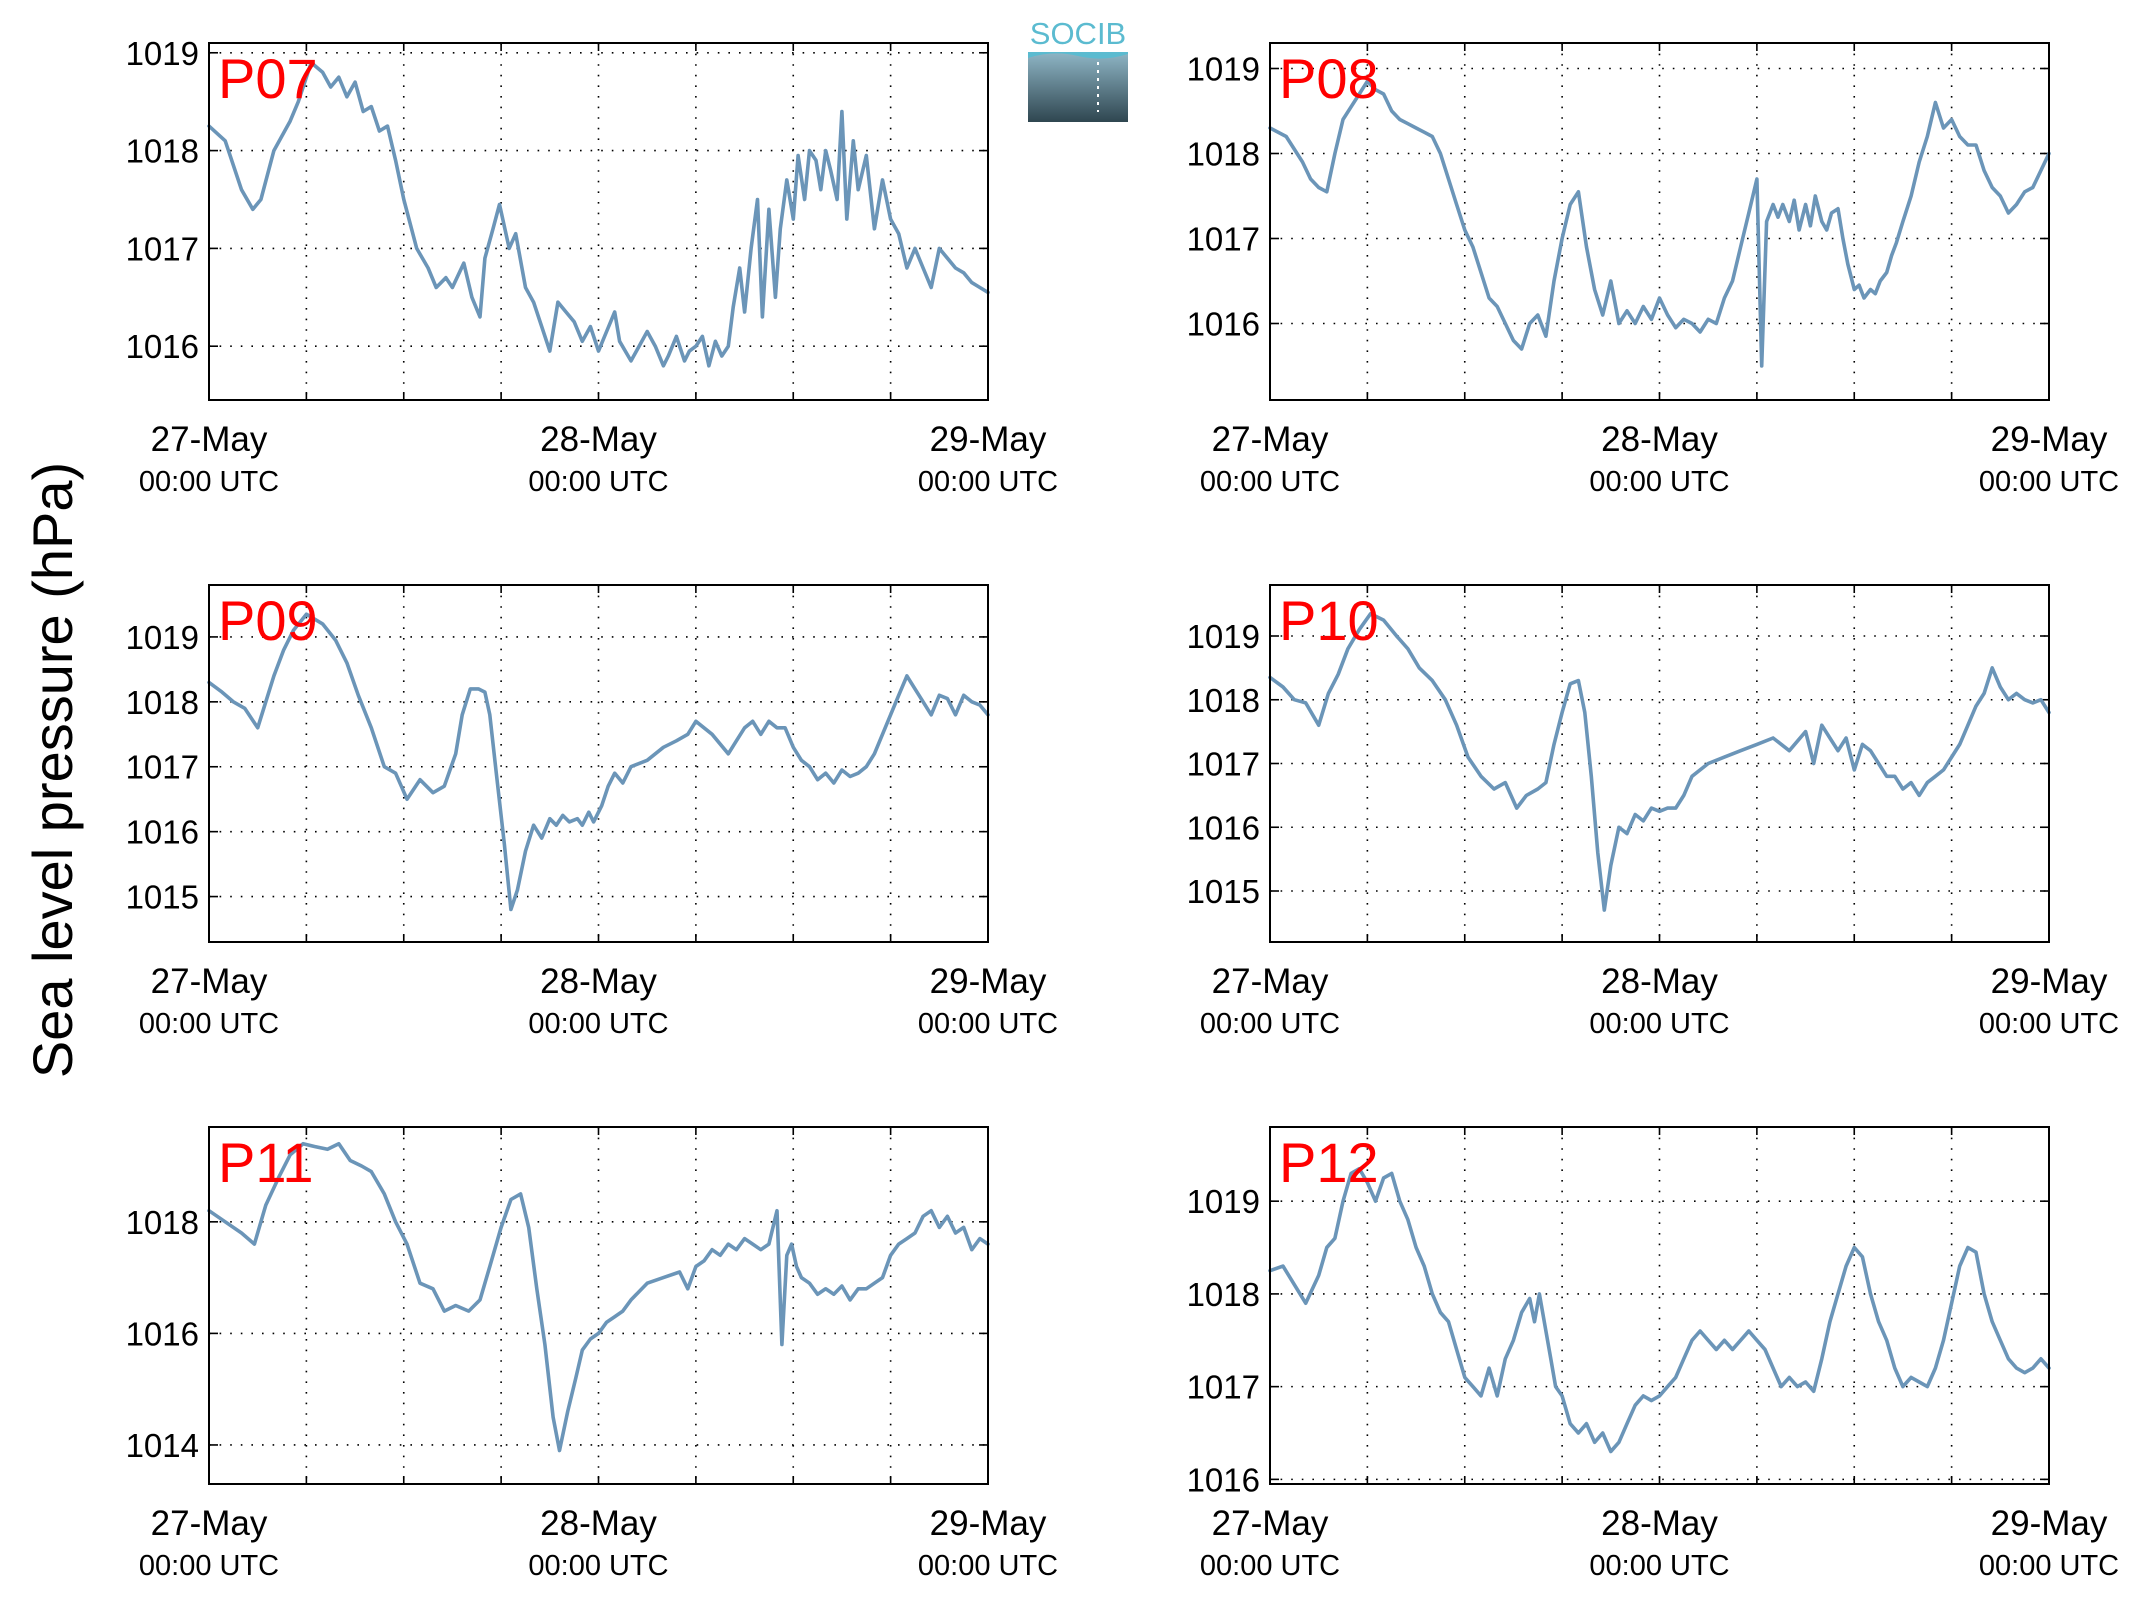  I want to click on panel-label: P08, so click(1329, 78).